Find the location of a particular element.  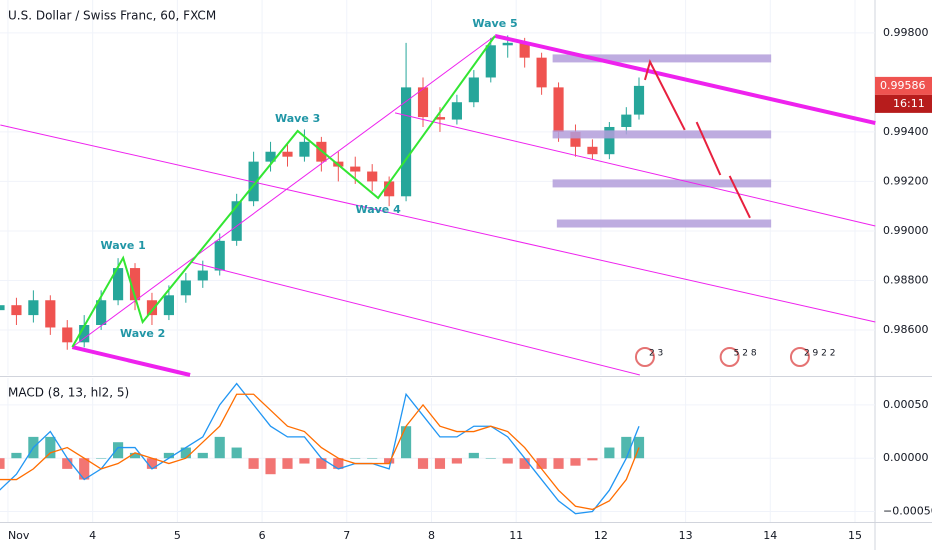

x-tick-label: 12 is located at coordinates (601, 535).